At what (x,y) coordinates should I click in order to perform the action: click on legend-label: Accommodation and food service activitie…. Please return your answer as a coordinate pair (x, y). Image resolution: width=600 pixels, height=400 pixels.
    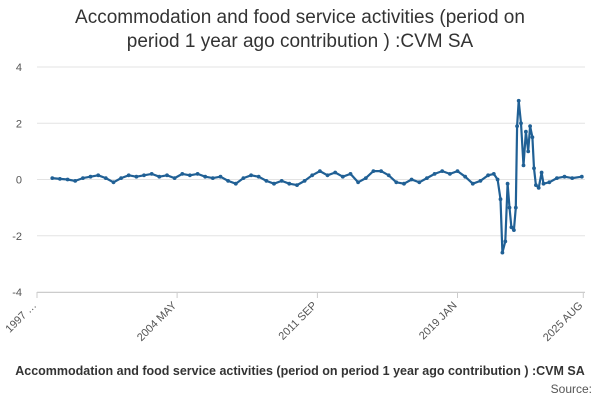
    Looking at the image, I should click on (300, 371).